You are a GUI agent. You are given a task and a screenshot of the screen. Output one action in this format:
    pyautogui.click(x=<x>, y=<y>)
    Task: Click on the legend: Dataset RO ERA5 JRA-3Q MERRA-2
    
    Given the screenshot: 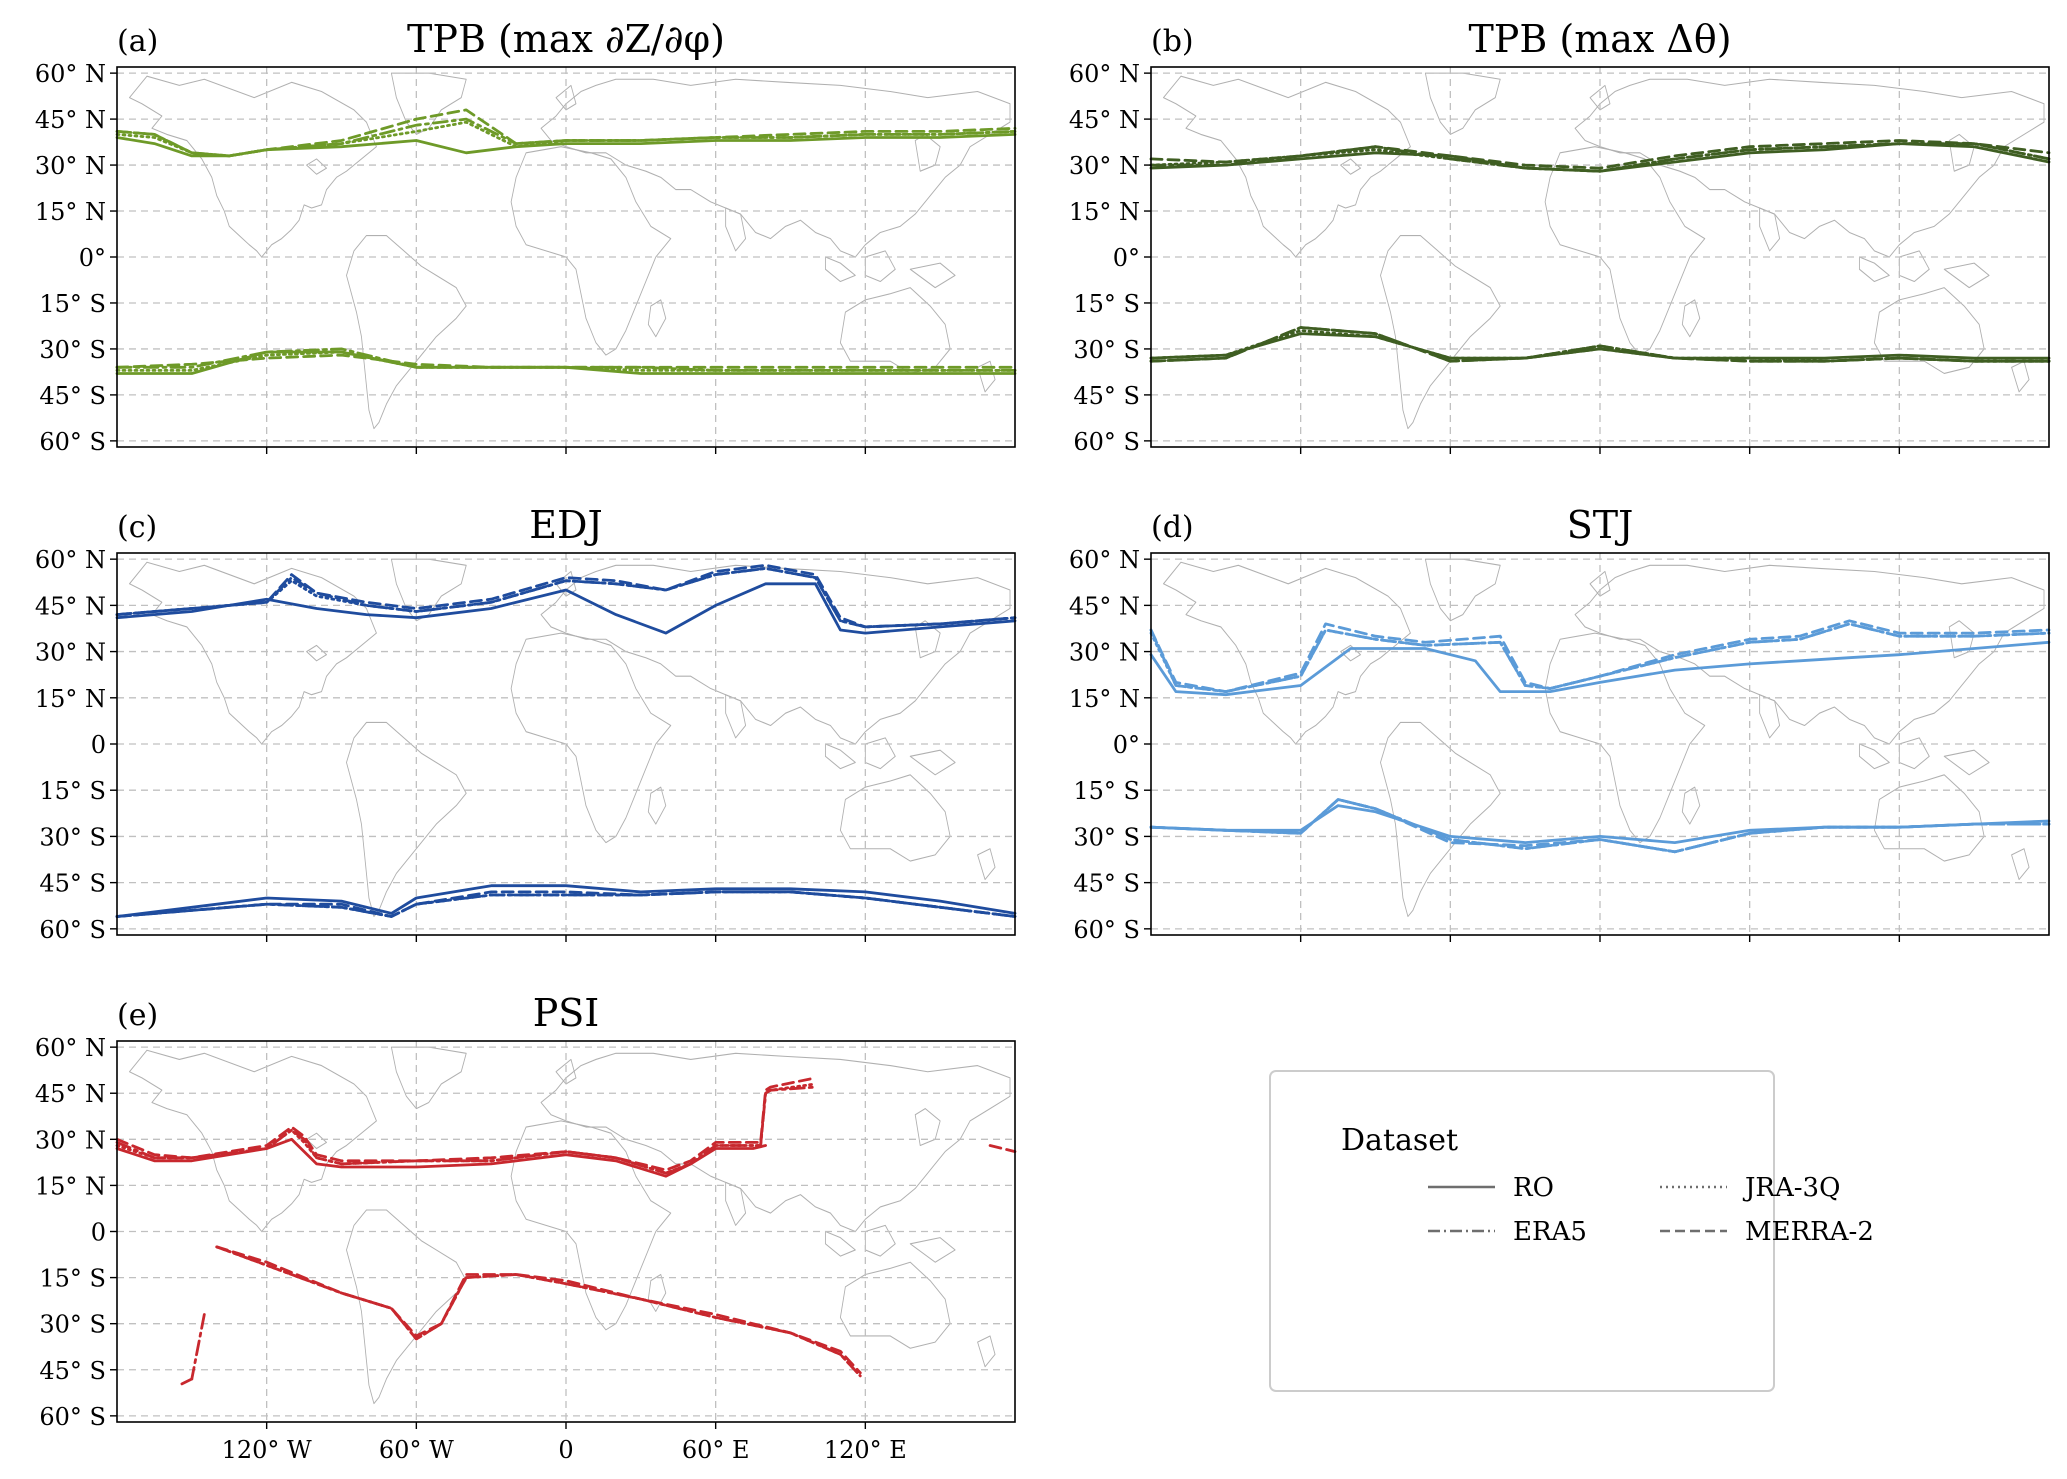 What is the action you would take?
    pyautogui.click(x=1571, y=1231)
    